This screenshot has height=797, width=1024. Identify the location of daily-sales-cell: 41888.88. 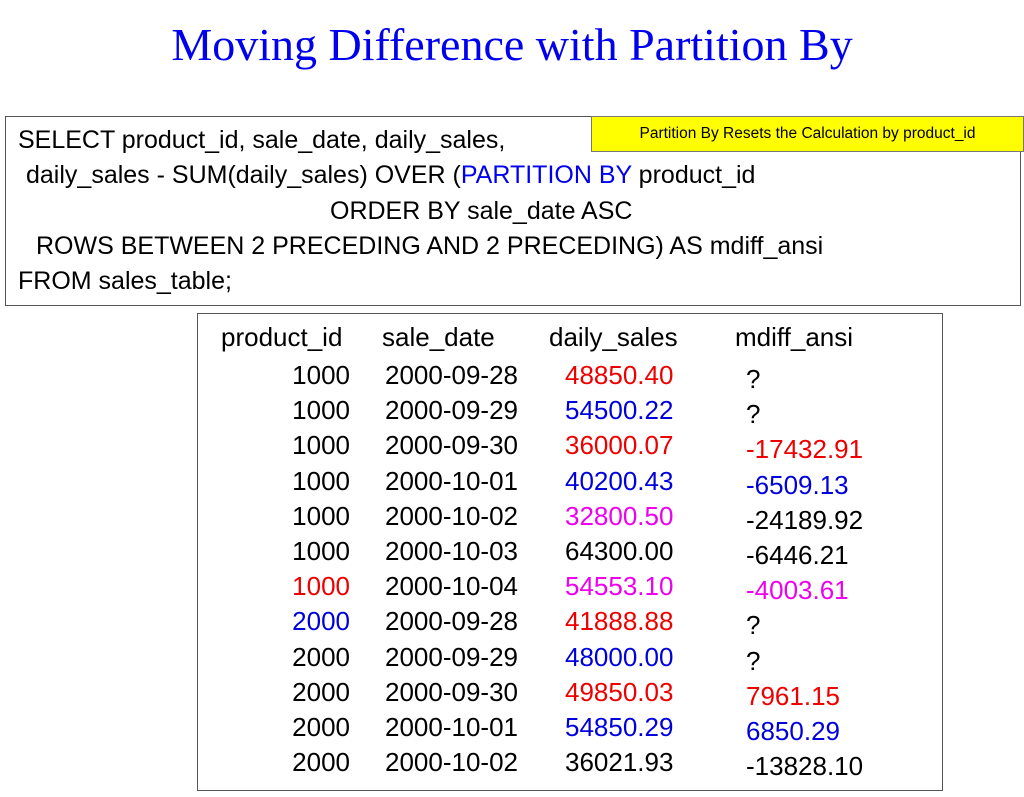
(619, 621).